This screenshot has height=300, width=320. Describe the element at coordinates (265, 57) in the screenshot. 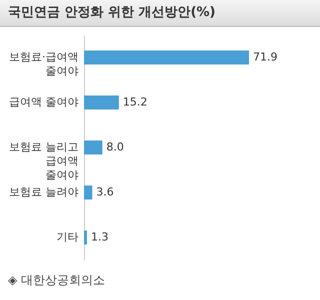

I see `data-label: 71.9` at that location.